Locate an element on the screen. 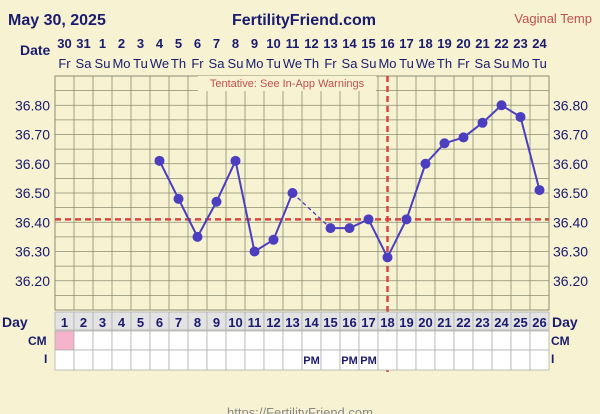  y-axis-right: 36.20 36.30 36.40 36.50 36.60 36.70 36.80 is located at coordinates (570, 193).